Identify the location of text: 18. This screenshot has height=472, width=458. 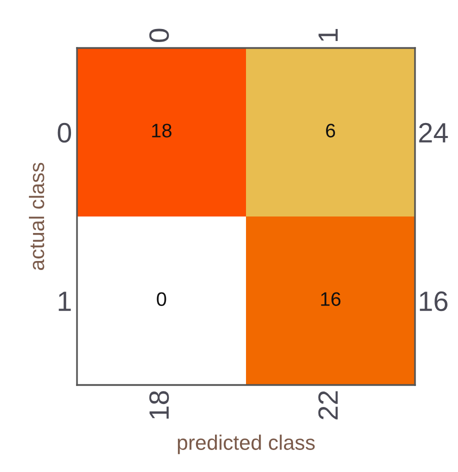
(159, 405).